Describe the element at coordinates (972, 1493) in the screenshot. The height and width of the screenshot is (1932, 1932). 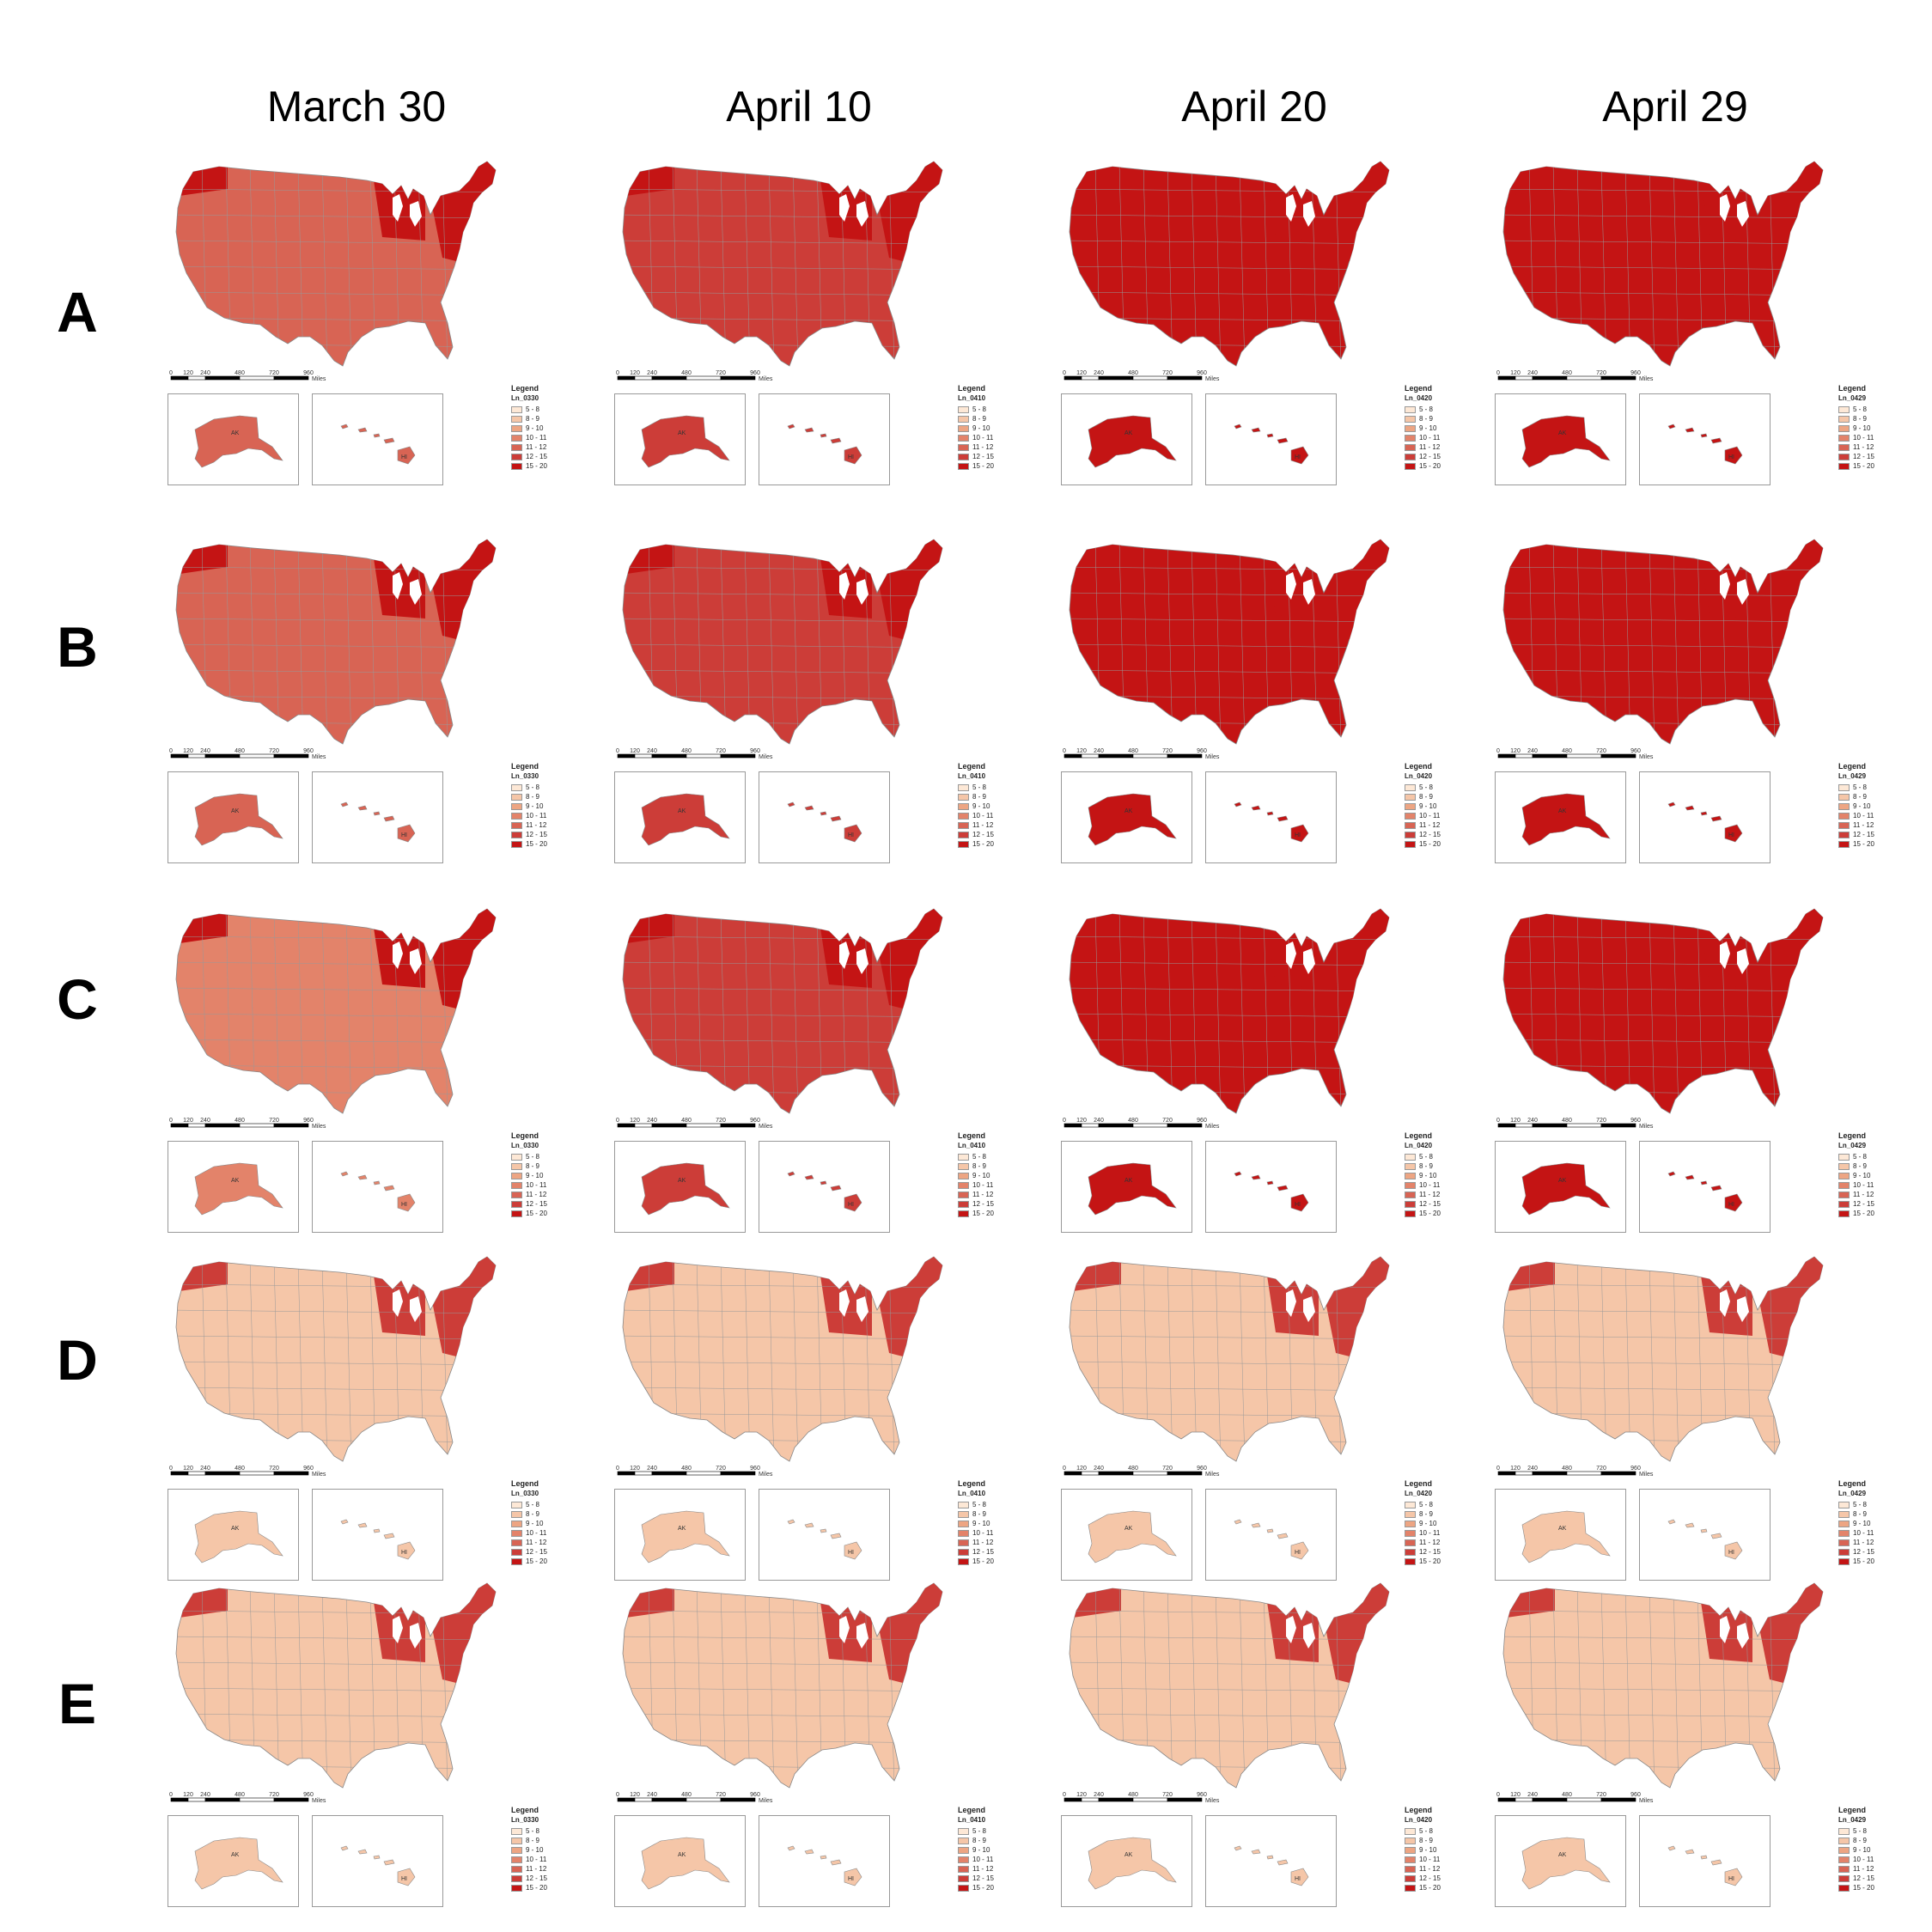
I see `legend-field-name: Ln_0410` at that location.